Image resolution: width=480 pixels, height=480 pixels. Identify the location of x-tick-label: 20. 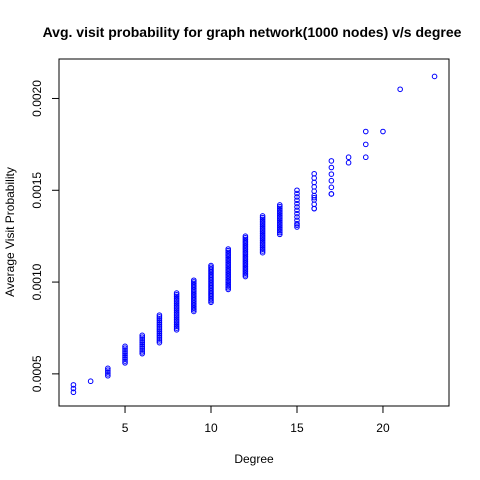
(383, 428).